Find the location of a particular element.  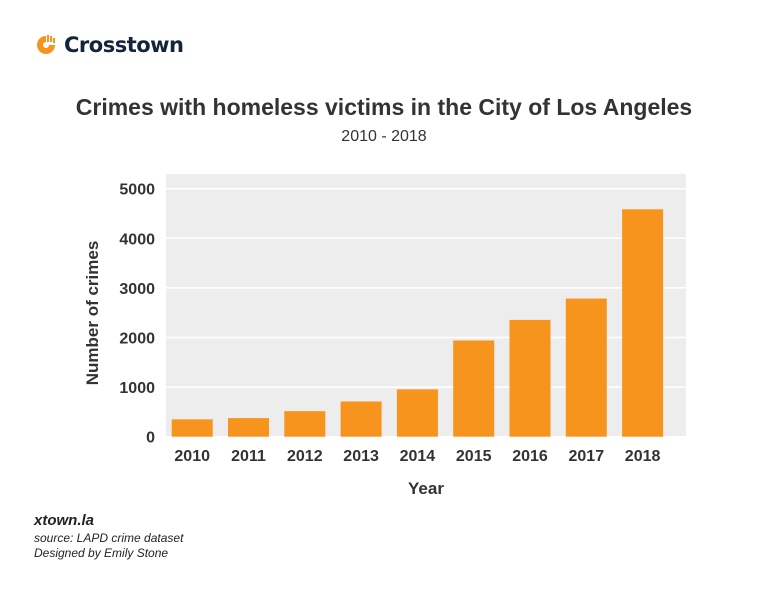

bar-2016 is located at coordinates (530, 378).